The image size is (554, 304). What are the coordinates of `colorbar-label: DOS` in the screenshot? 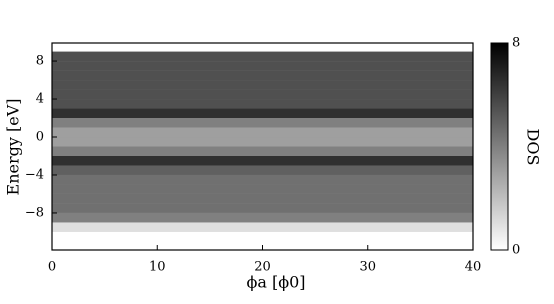 It's located at (533, 147).